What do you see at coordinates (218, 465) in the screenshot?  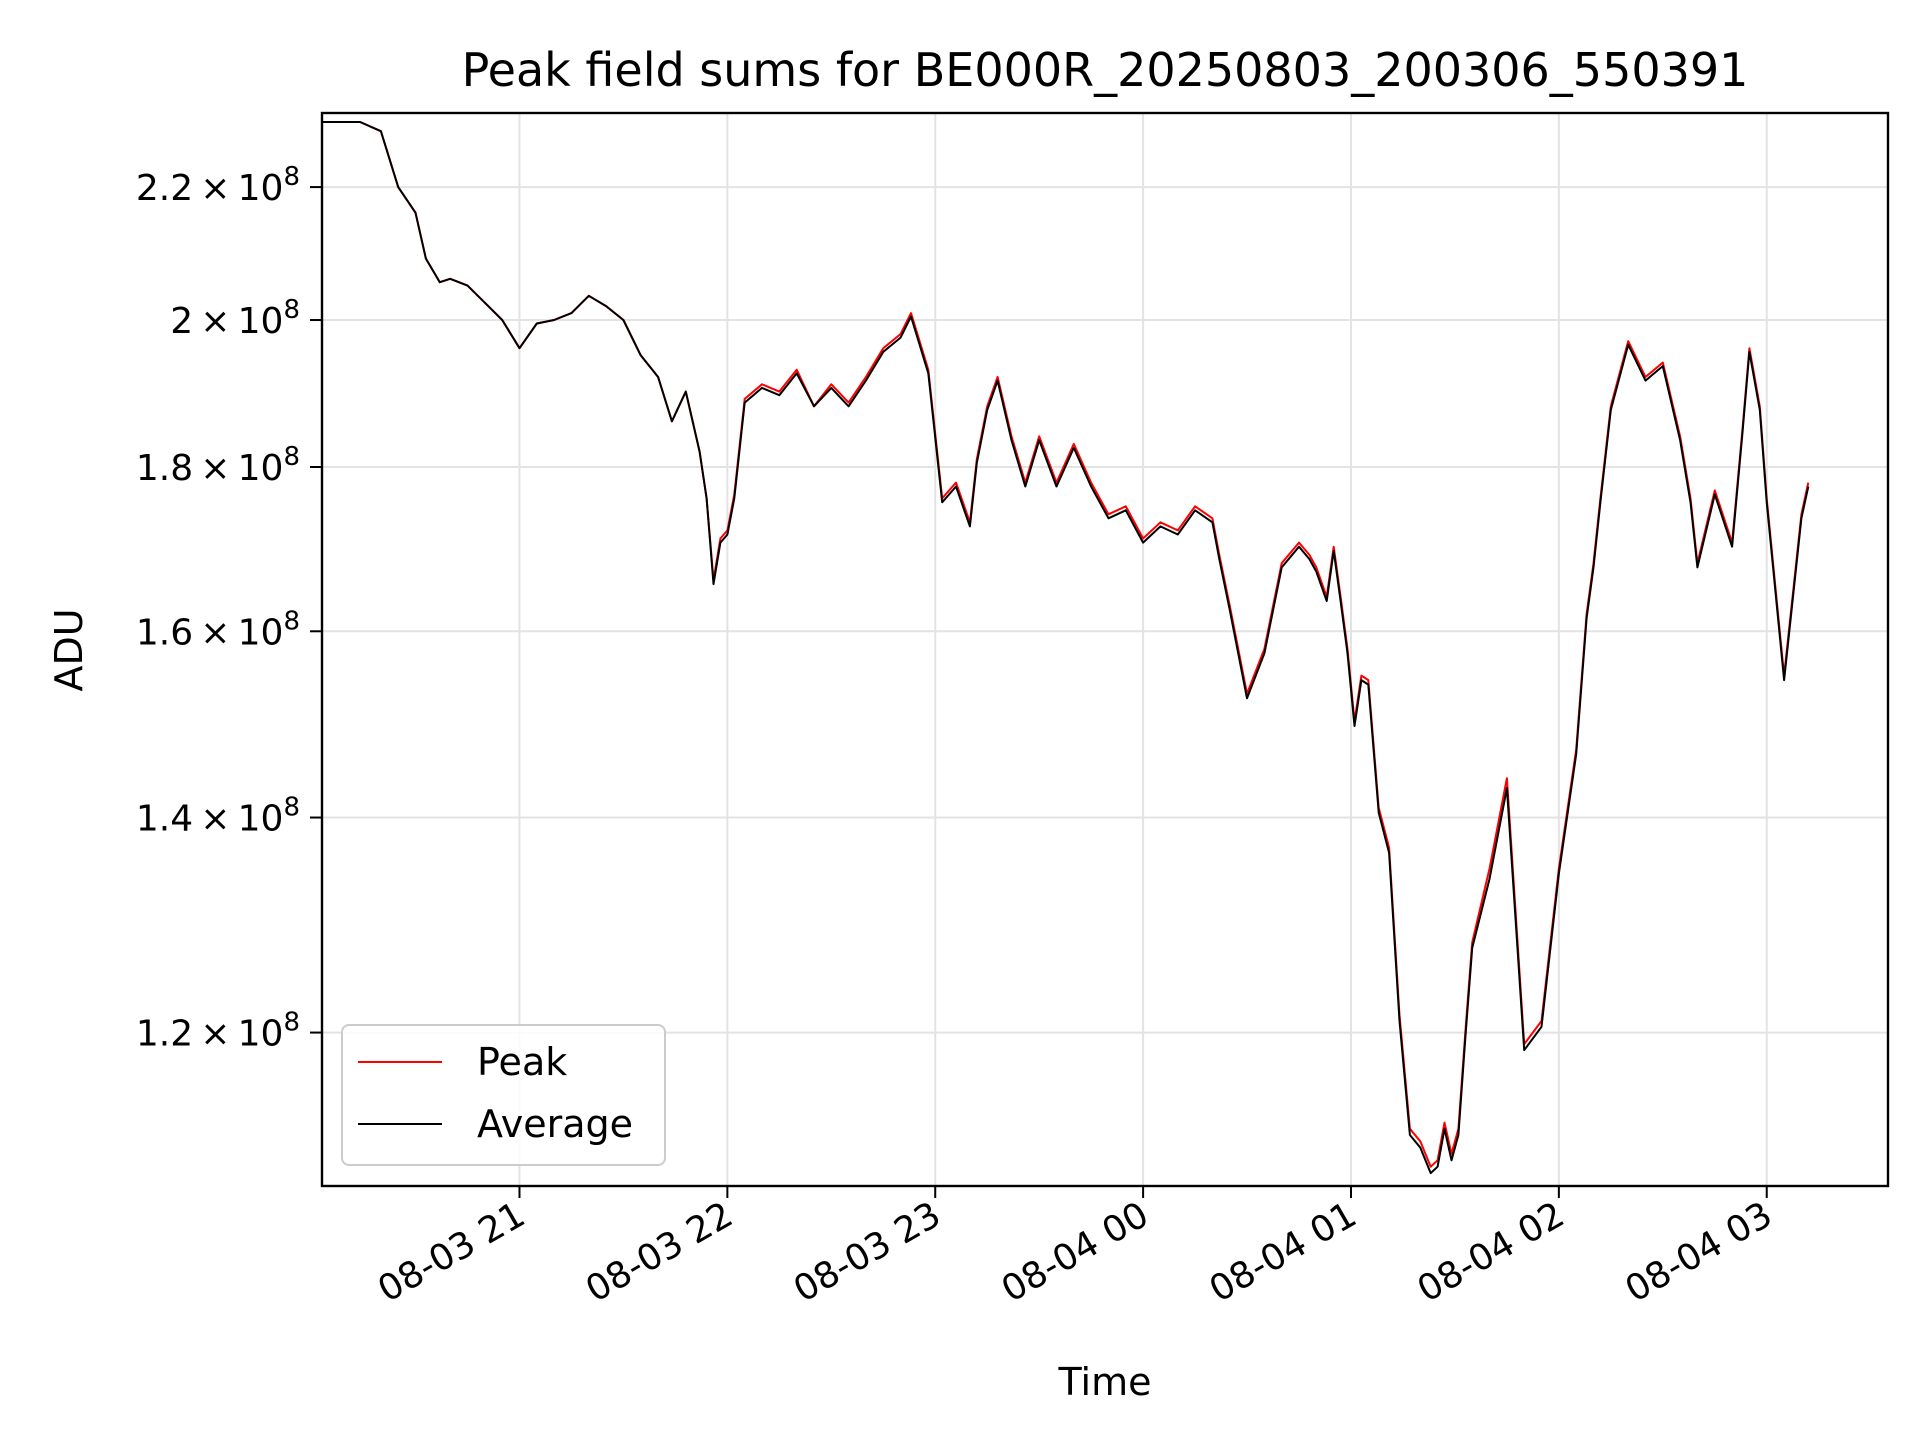 I see `y-tick-label: 1.8 × 108` at bounding box center [218, 465].